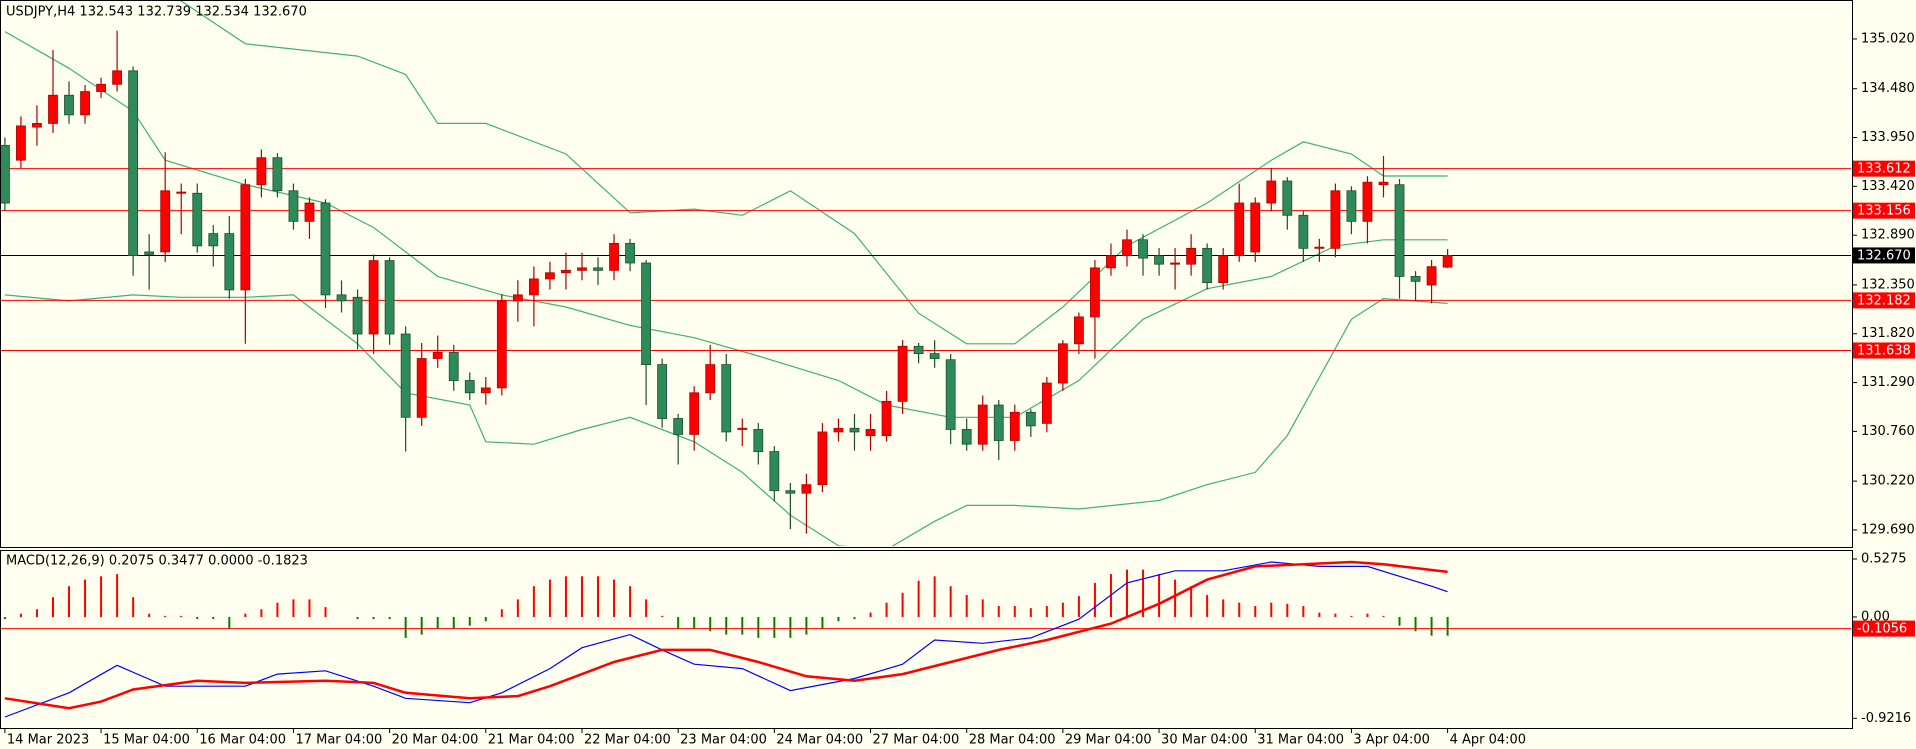  Describe the element at coordinates (1886, 718) in the screenshot. I see `y-tick-label: -0.9216` at that location.